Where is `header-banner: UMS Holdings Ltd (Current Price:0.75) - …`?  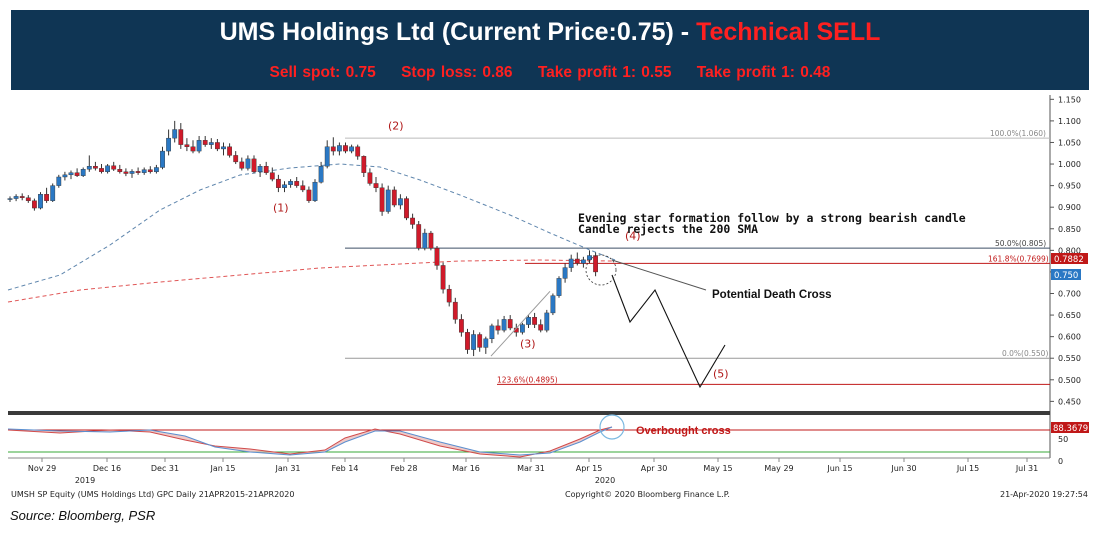 header-banner: UMS Holdings Ltd (Current Price:0.75) - … is located at coordinates (550, 50).